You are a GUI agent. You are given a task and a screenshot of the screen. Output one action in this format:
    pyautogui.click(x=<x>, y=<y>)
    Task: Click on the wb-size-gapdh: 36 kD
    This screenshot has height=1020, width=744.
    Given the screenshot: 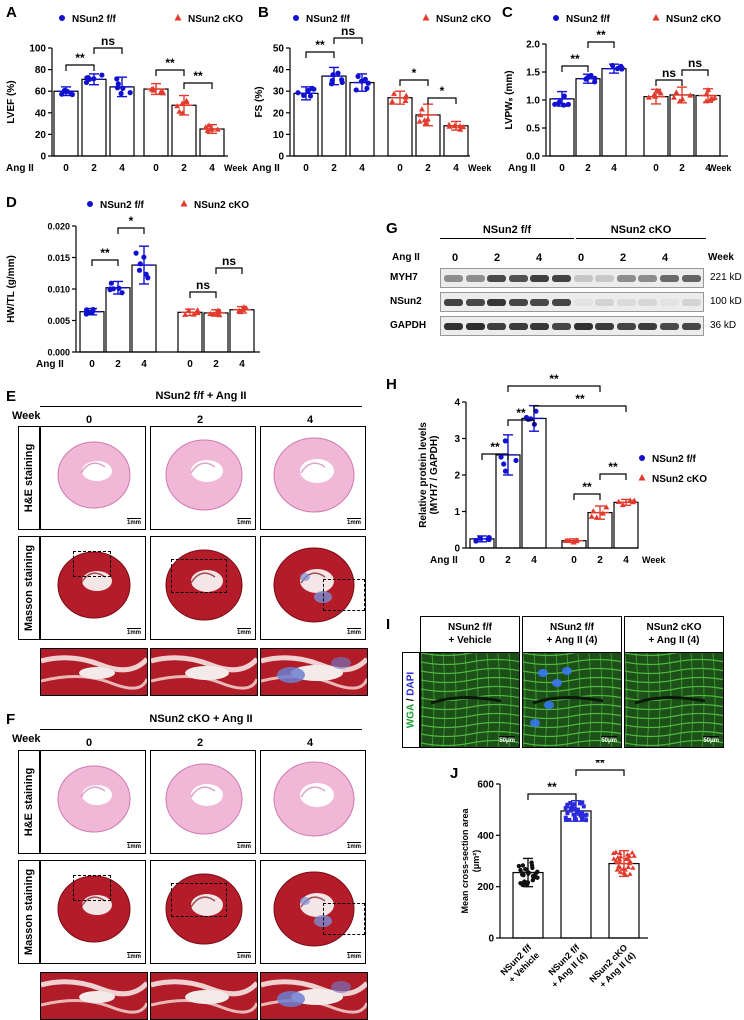 What is the action you would take?
    pyautogui.click(x=723, y=325)
    